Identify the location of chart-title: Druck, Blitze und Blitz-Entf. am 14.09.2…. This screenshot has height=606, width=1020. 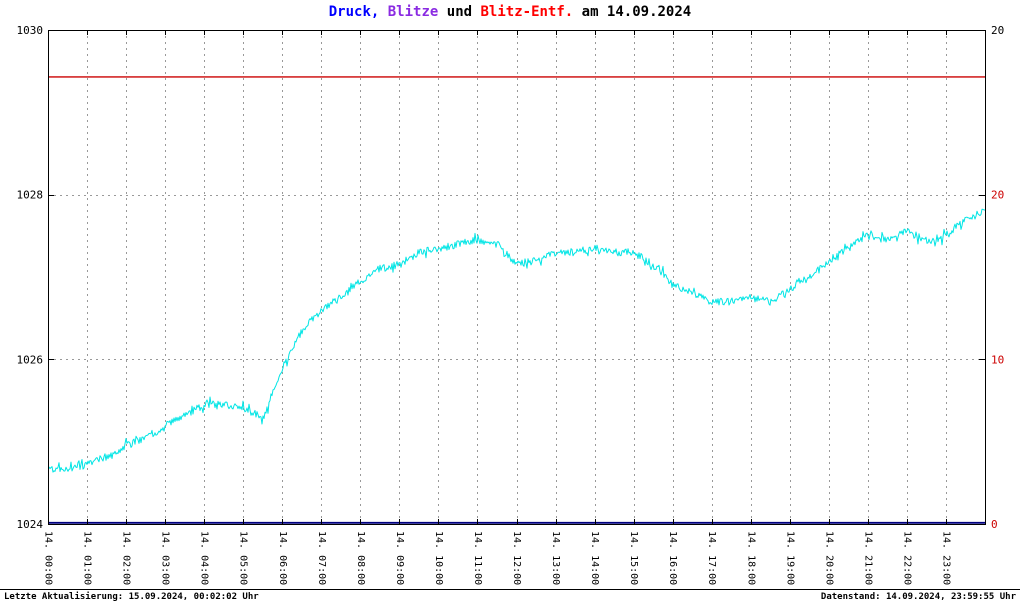
(510, 12).